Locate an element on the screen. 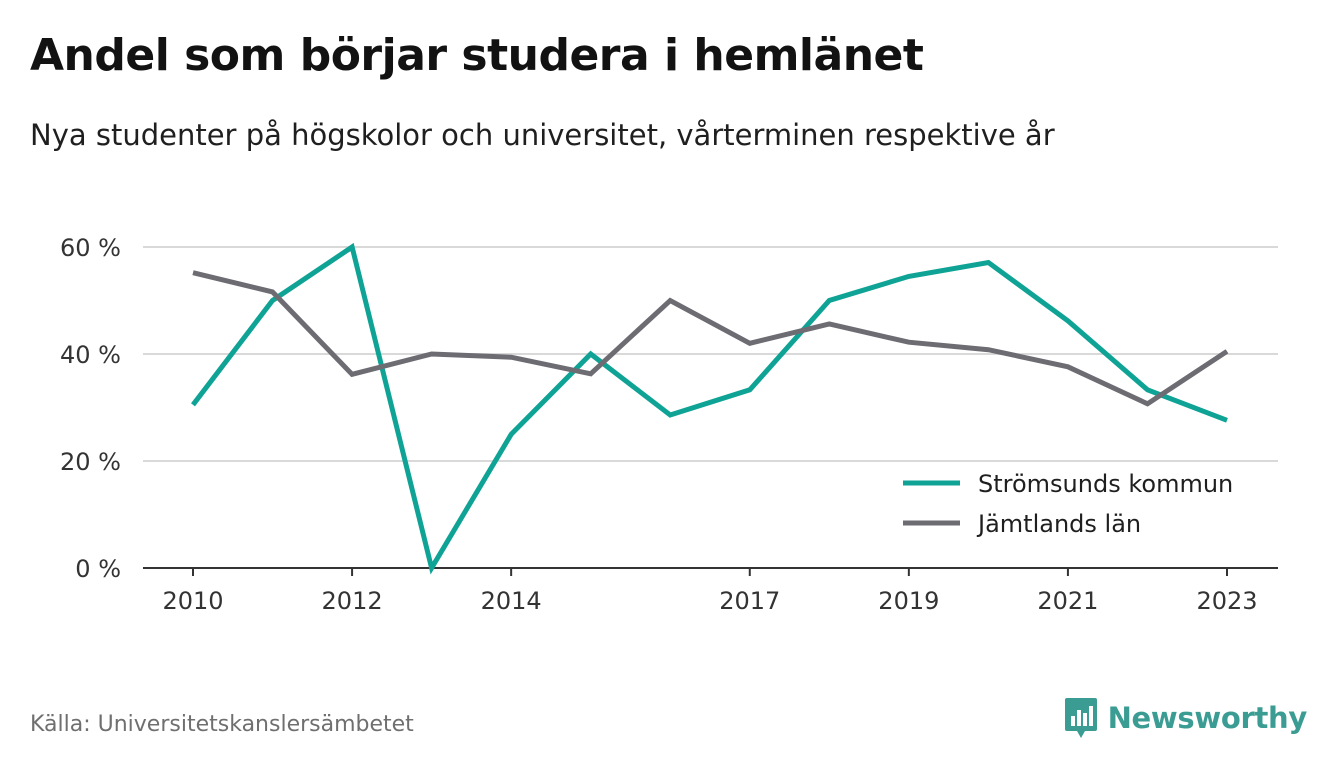 The width and height of the screenshot is (1340, 771). y-axis-ticks: 0 % 20 % 40 % 60 % is located at coordinates (90, 408).